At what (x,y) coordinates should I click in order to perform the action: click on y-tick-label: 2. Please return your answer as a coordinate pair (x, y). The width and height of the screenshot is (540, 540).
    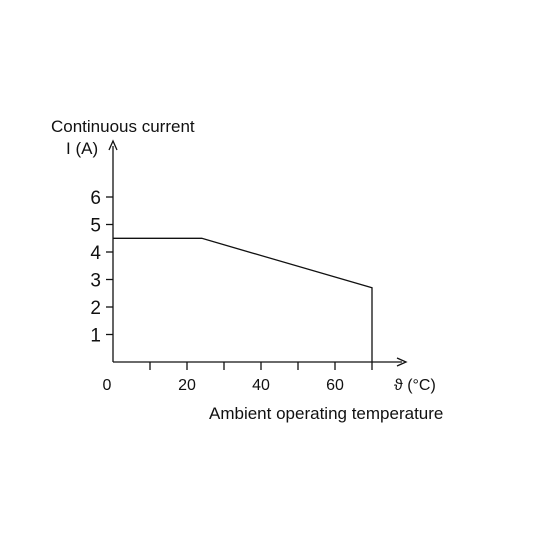
    Looking at the image, I should click on (95, 308).